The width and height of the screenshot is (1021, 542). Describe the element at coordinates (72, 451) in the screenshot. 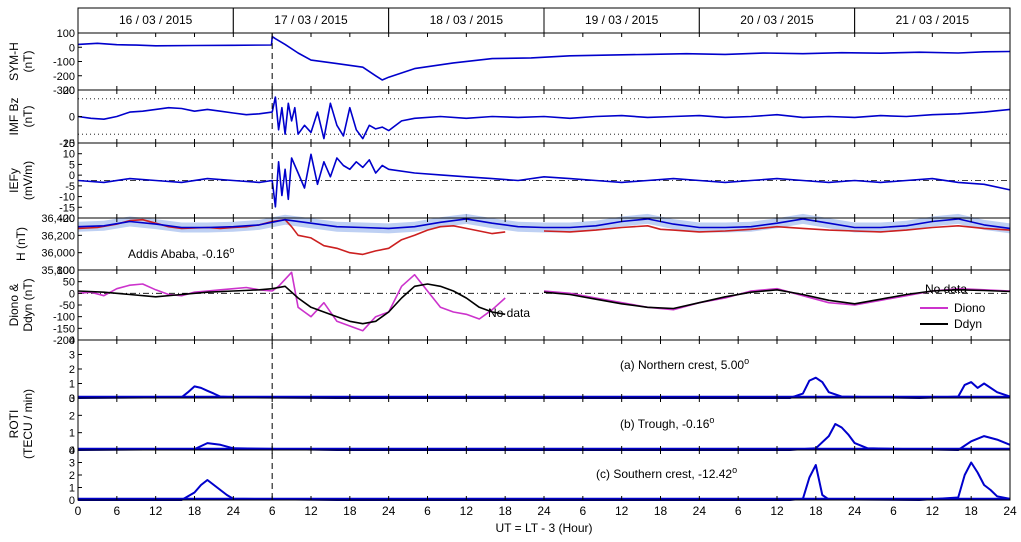

I see `y-tick-label: 4` at that location.